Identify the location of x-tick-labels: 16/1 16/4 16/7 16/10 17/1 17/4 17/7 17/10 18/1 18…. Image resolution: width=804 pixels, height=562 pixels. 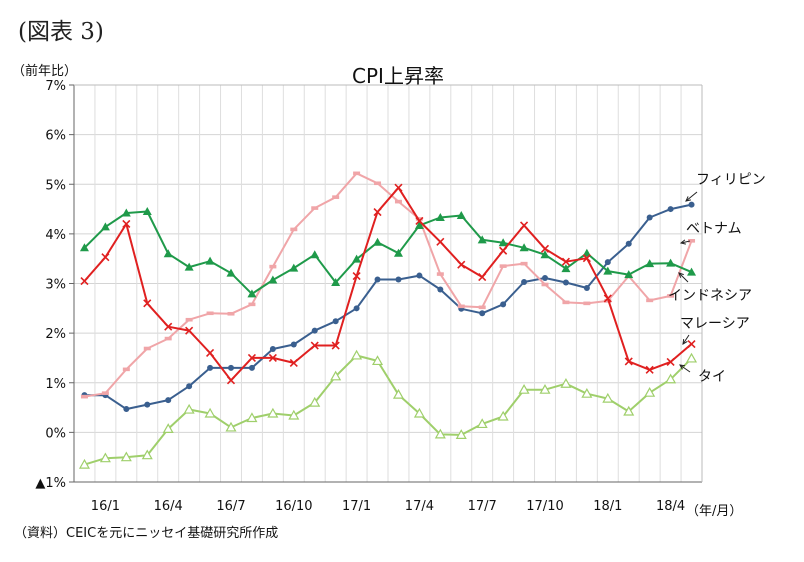
(388, 506).